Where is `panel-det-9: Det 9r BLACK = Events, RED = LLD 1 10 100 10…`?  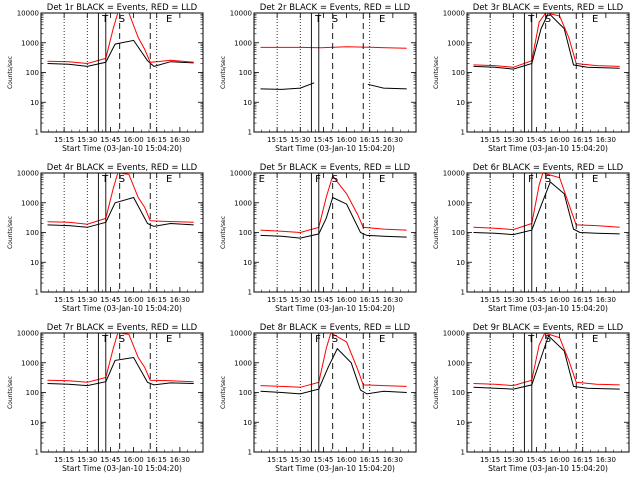
panel-det-9: Det 9r BLACK = Events, RED = LLD 1 10 100 10… is located at coordinates (531, 398).